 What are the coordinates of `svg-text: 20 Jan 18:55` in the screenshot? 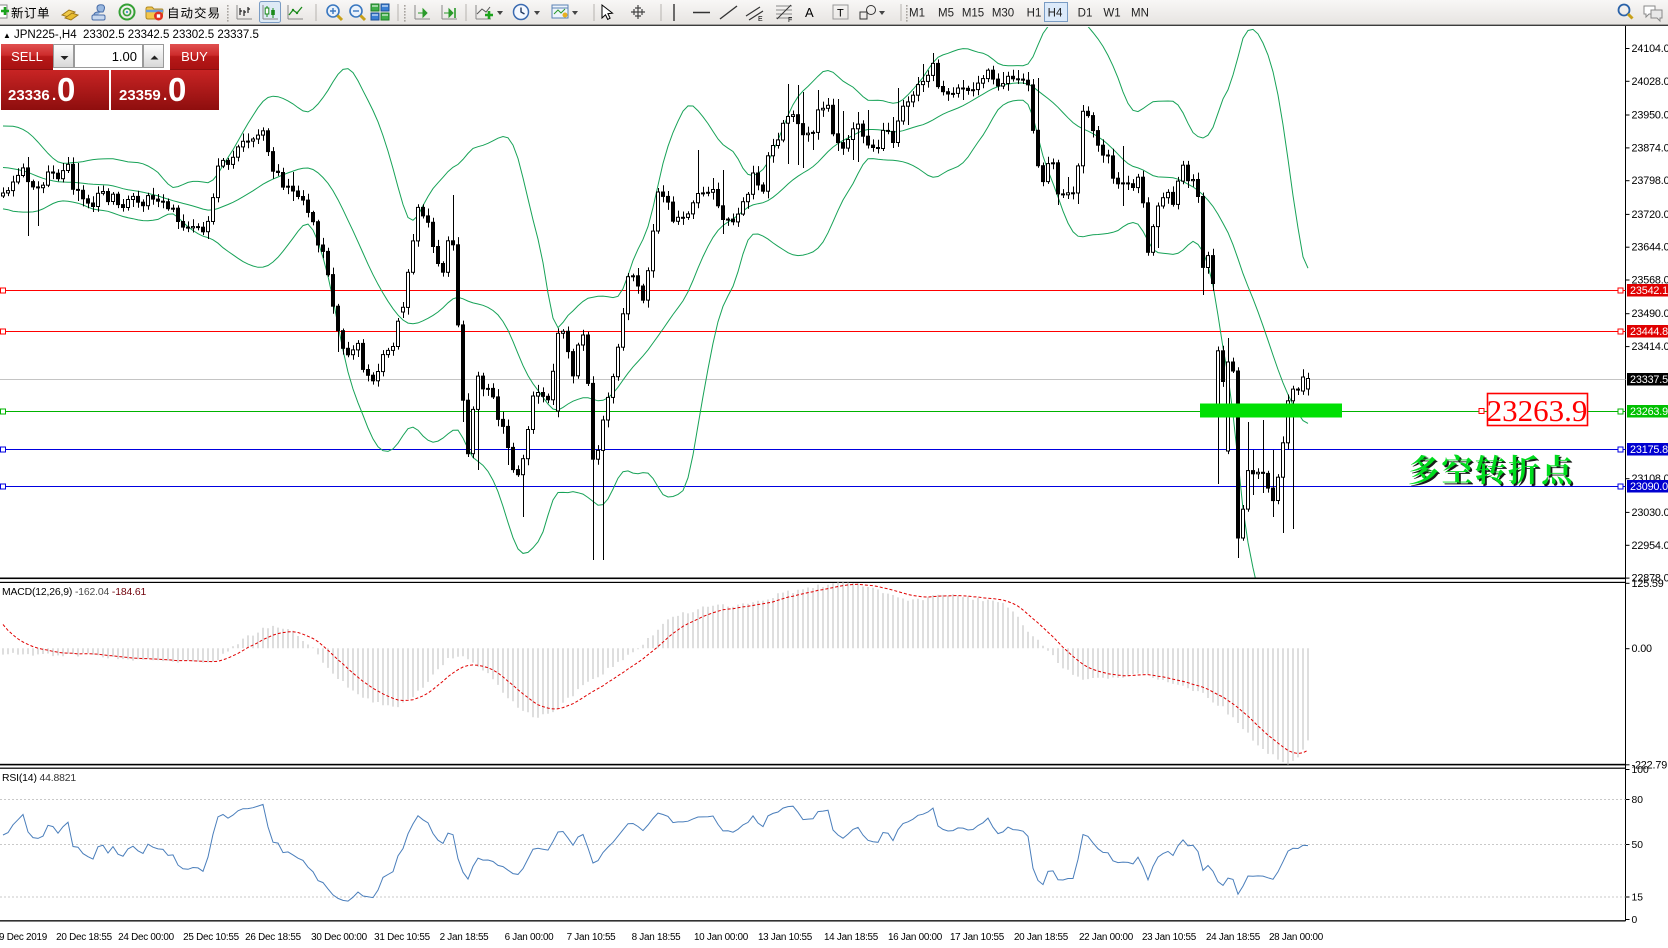 It's located at (1041, 937).